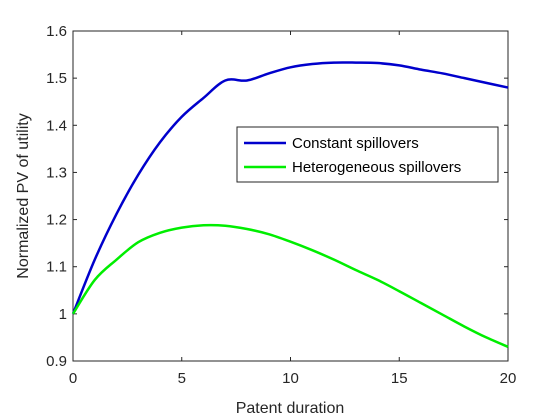 This screenshot has height=420, width=560. What do you see at coordinates (290, 378) in the screenshot?
I see `x-tick-label: 10` at bounding box center [290, 378].